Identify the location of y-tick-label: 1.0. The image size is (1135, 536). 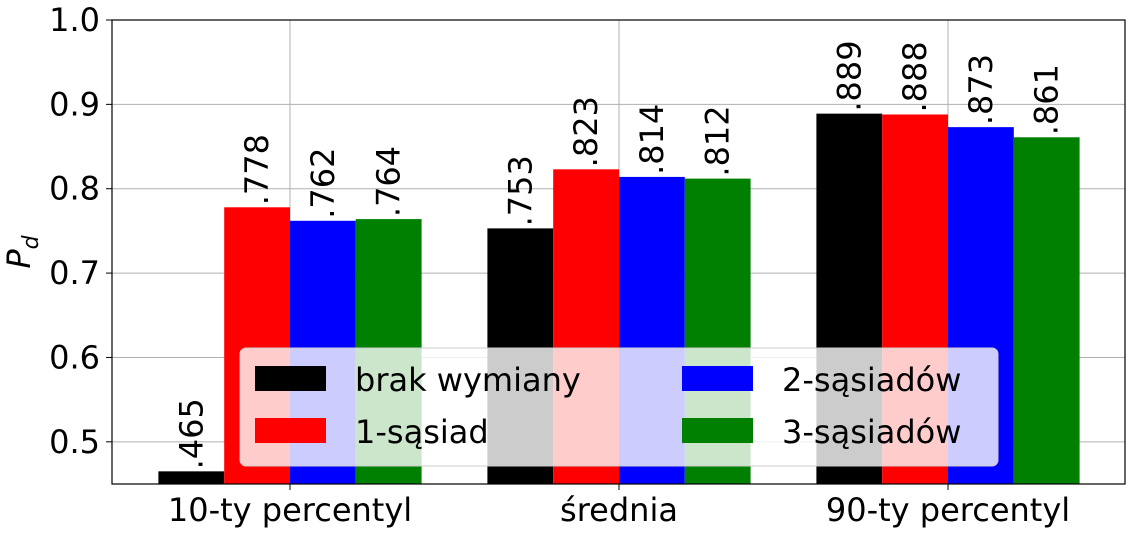
(74, 20).